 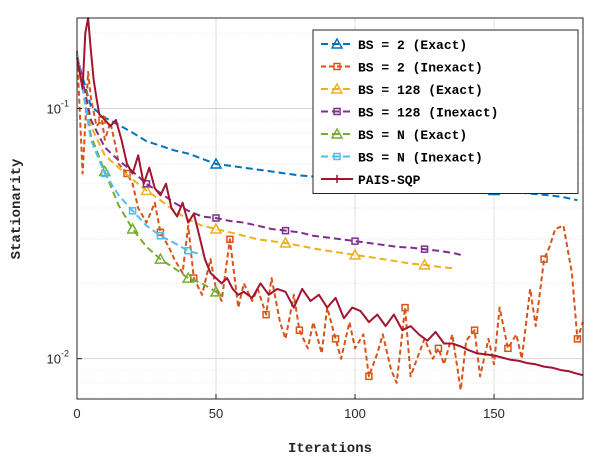 What do you see at coordinates (494, 413) in the screenshot?
I see `x-tick-label: 150` at bounding box center [494, 413].